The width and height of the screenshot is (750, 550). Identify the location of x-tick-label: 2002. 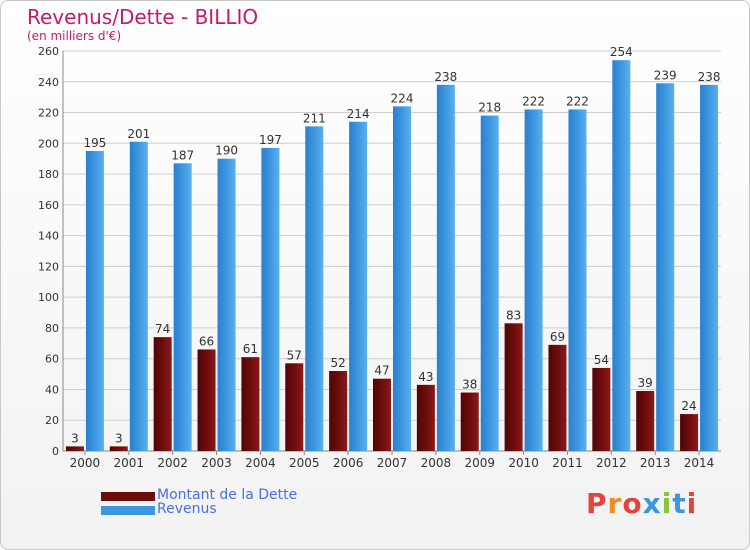
(172, 463).